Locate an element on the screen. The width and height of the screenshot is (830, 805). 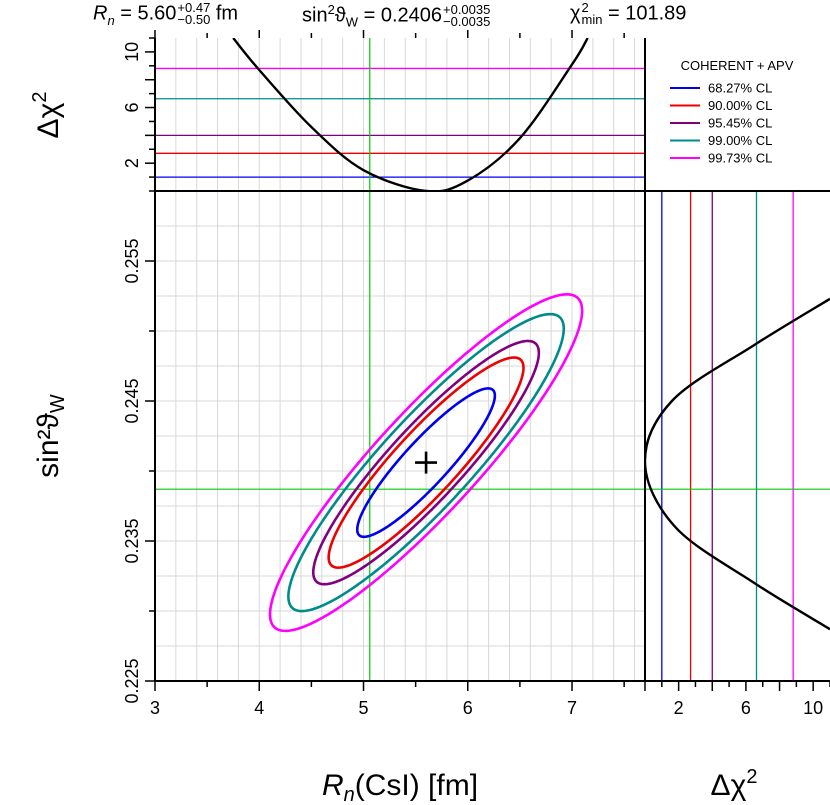
top-profile-curve is located at coordinates (410, 114).